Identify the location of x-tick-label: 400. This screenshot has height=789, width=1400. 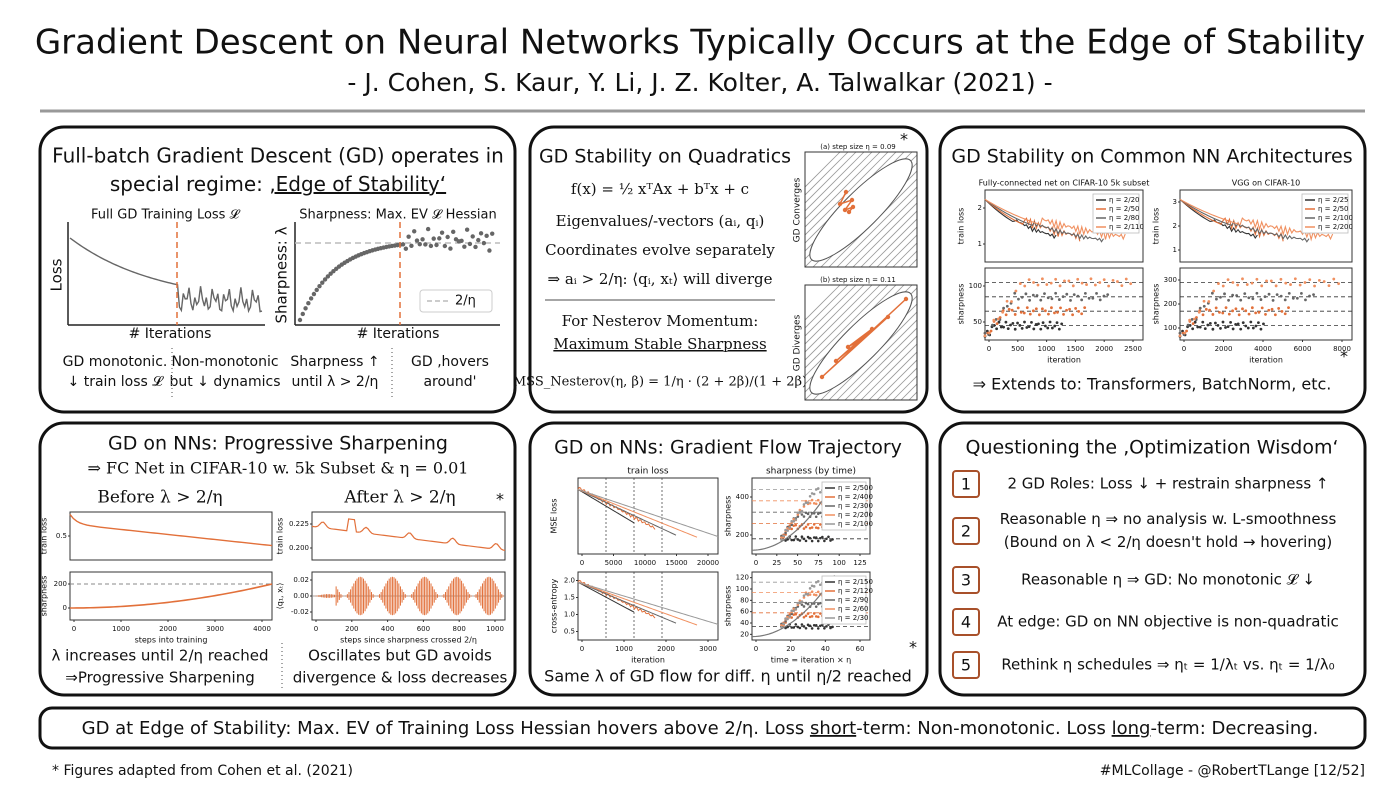
(387, 629).